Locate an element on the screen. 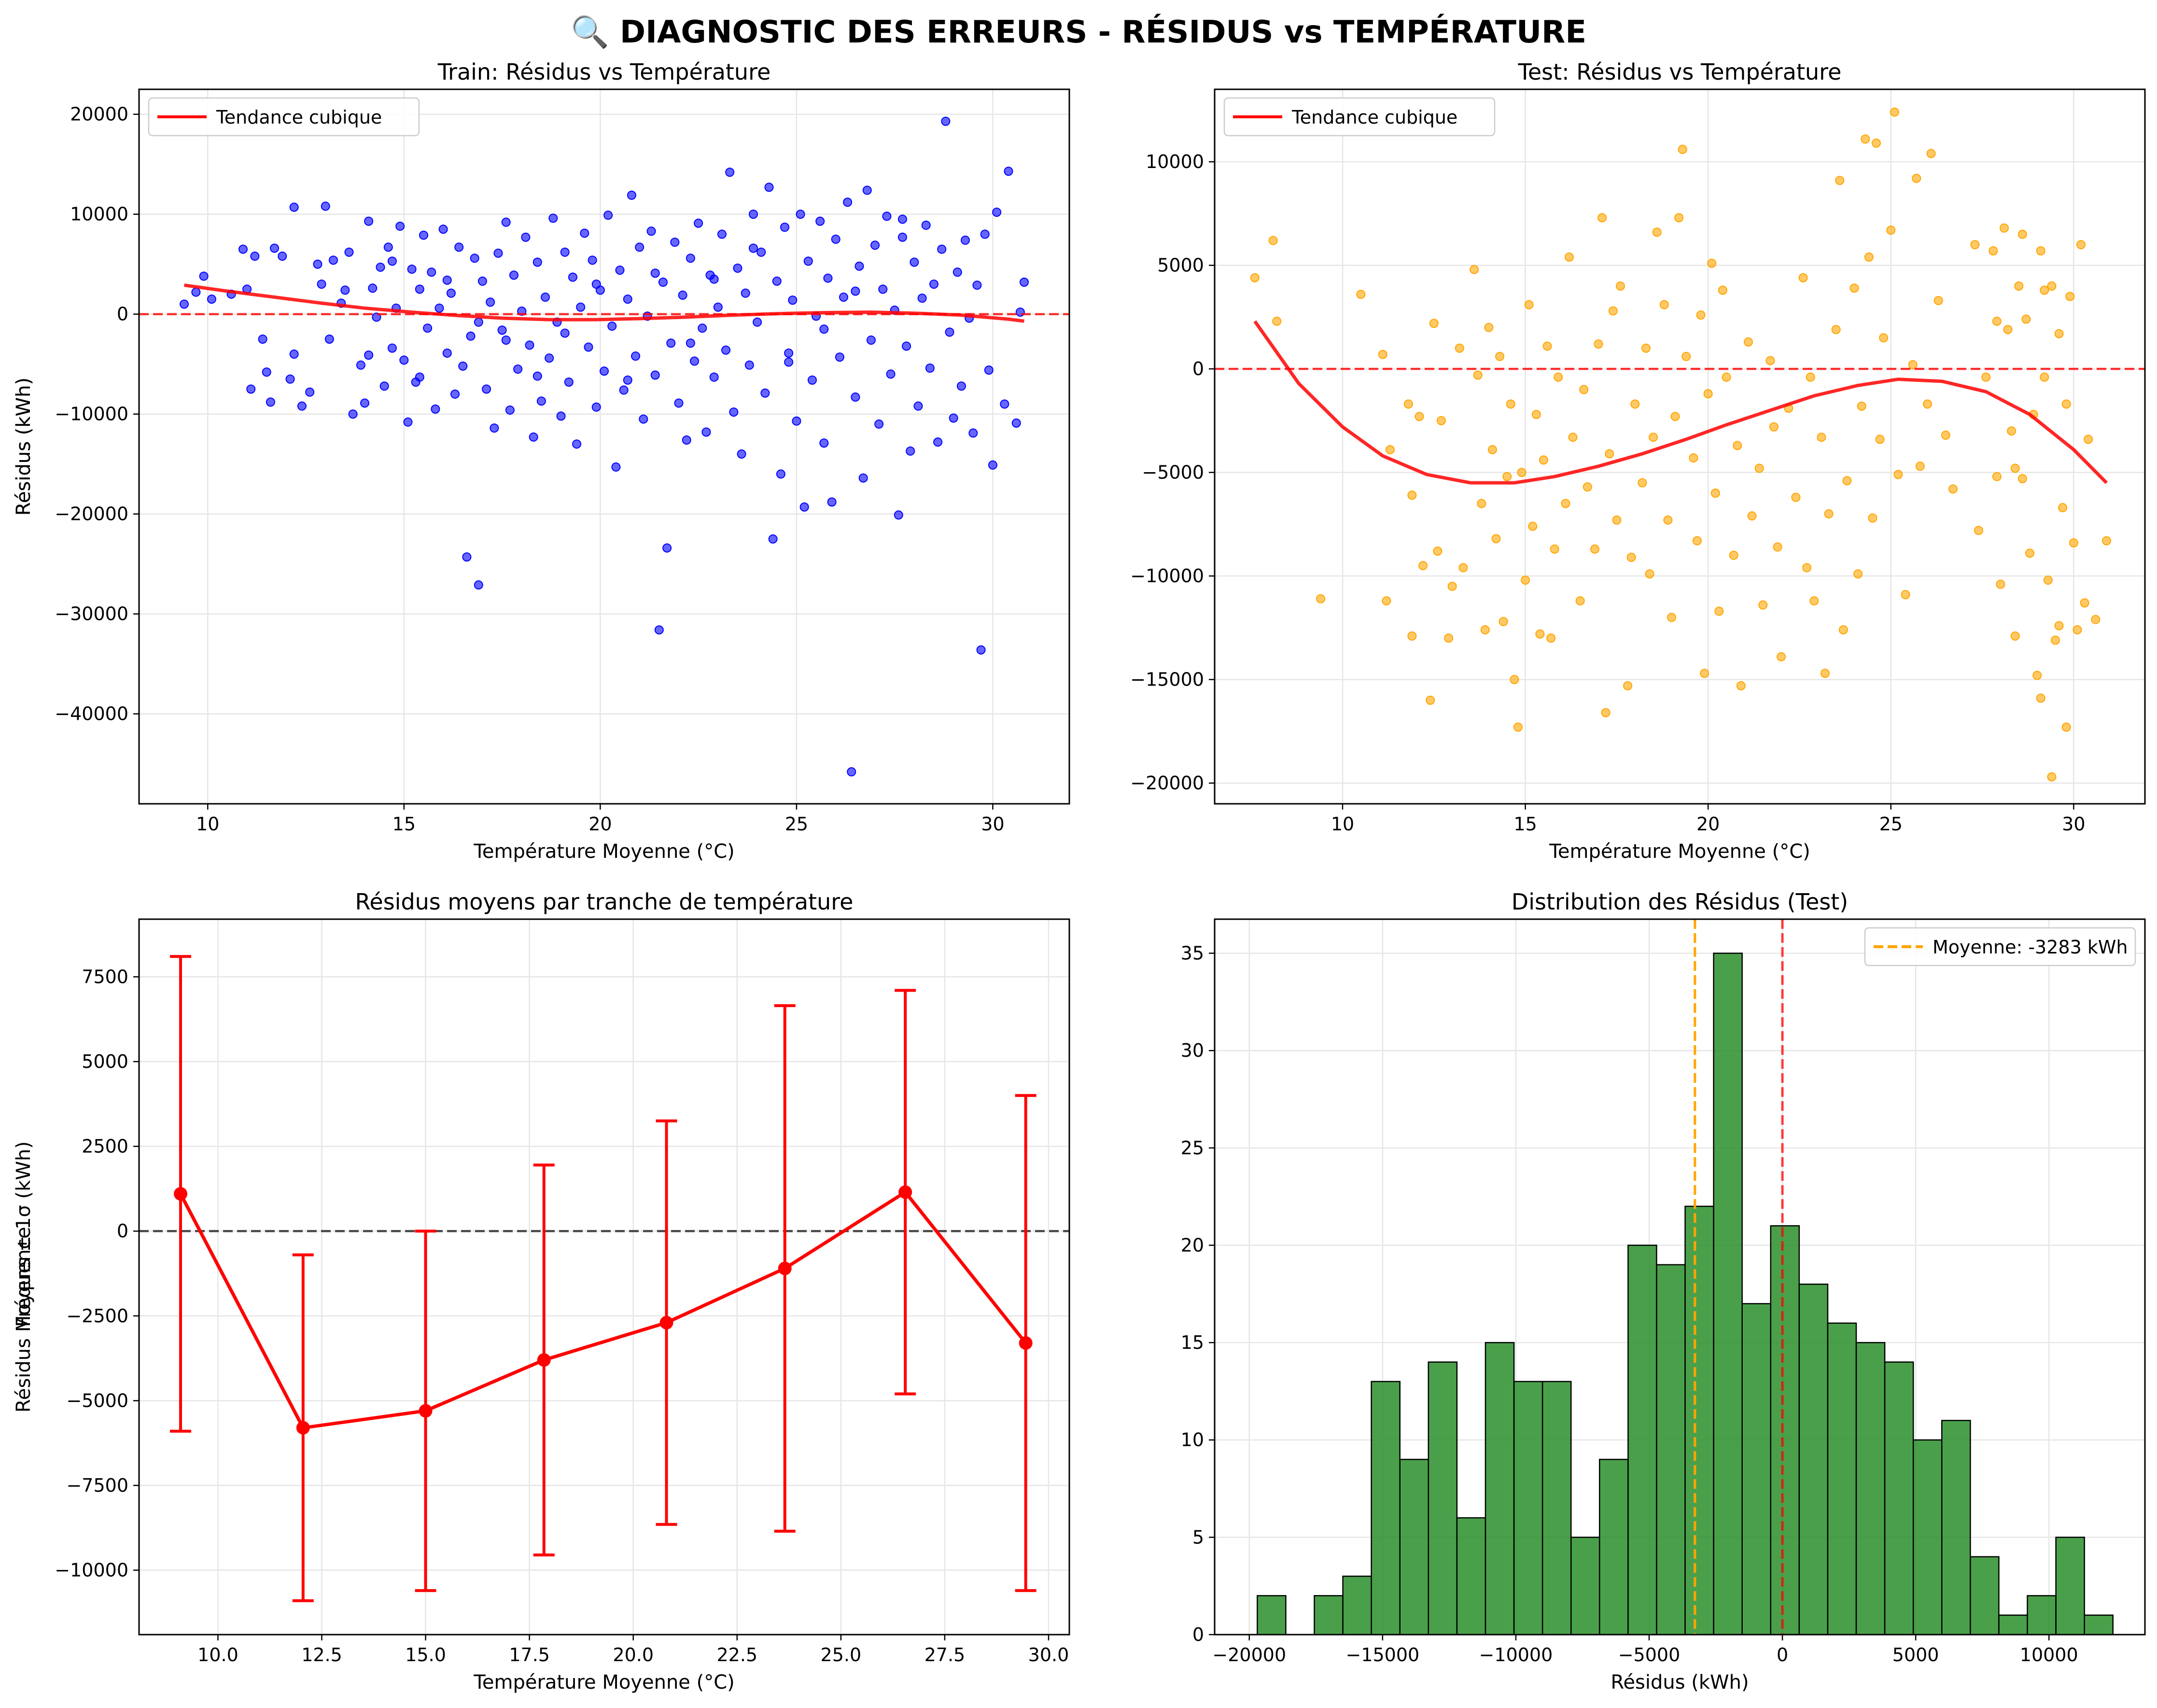  x-tick-label: 27.5 is located at coordinates (945, 1655).